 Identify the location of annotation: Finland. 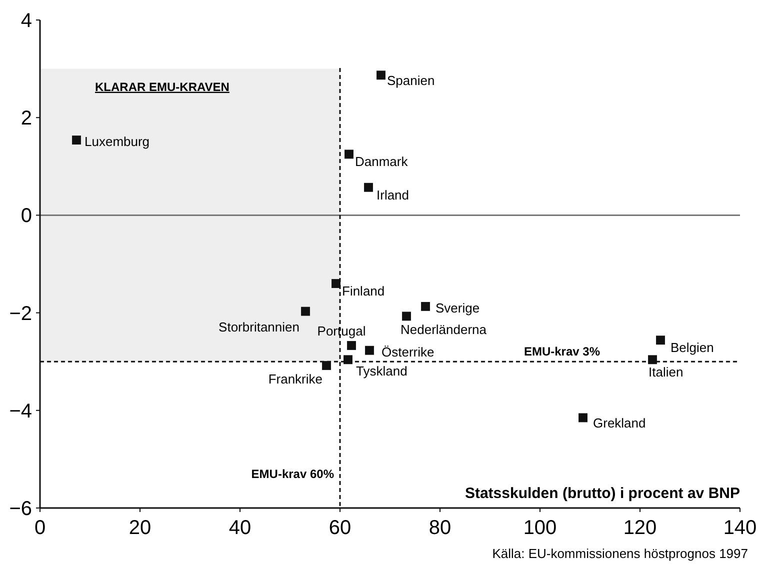
(363, 291).